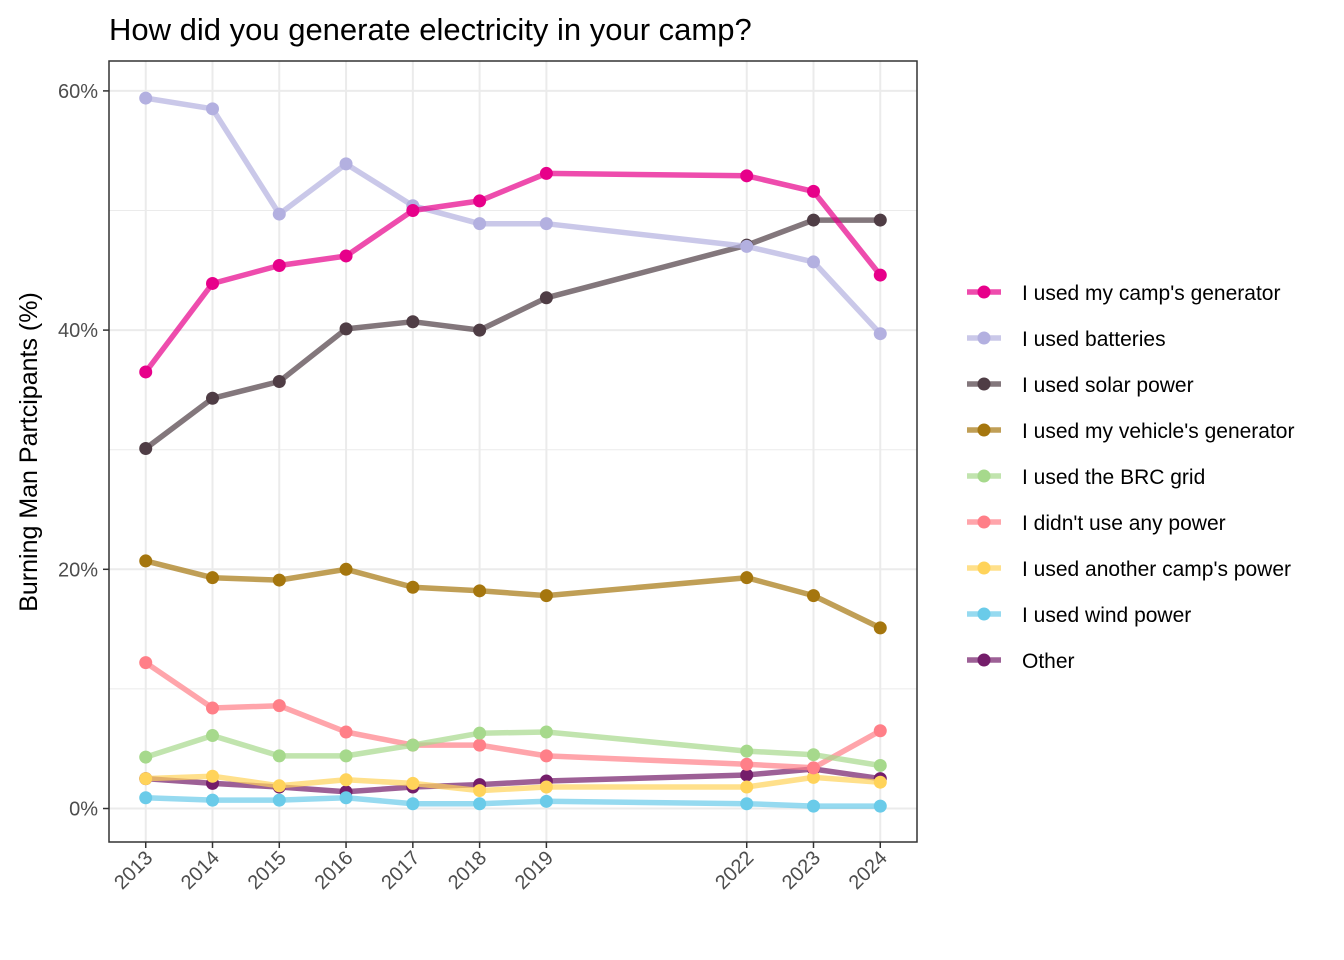 The image size is (1344, 960). I want to click on x-tick-label: 2015, so click(267, 870).